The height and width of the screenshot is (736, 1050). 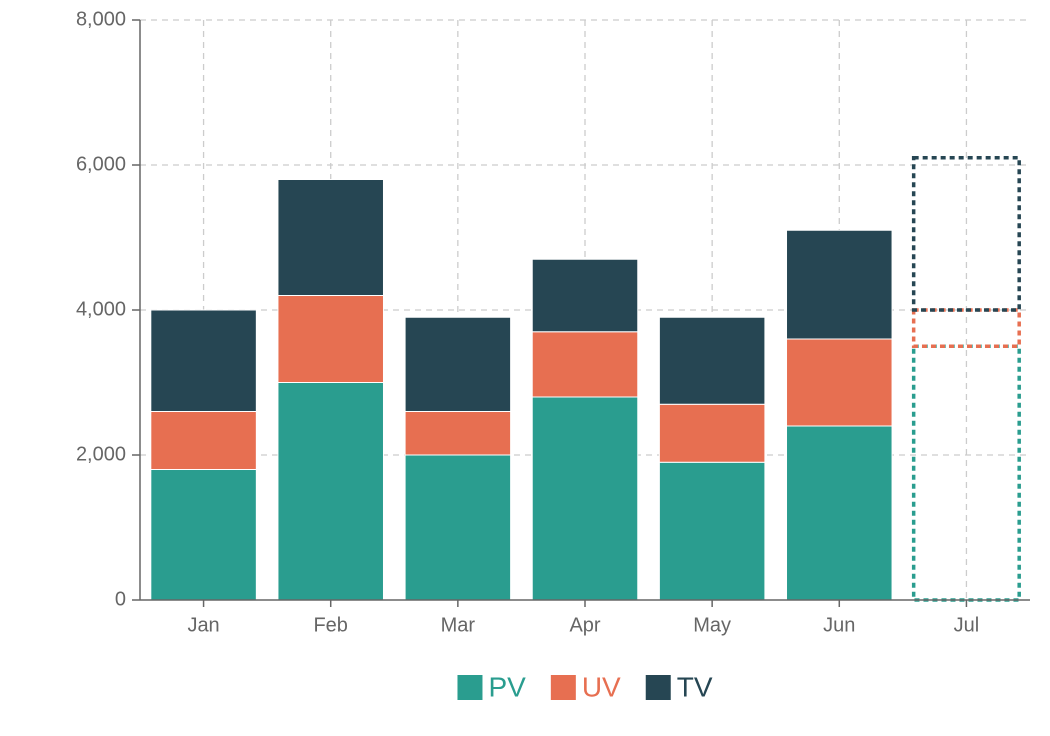 What do you see at coordinates (507, 686) in the screenshot?
I see `legend-label: PV` at bounding box center [507, 686].